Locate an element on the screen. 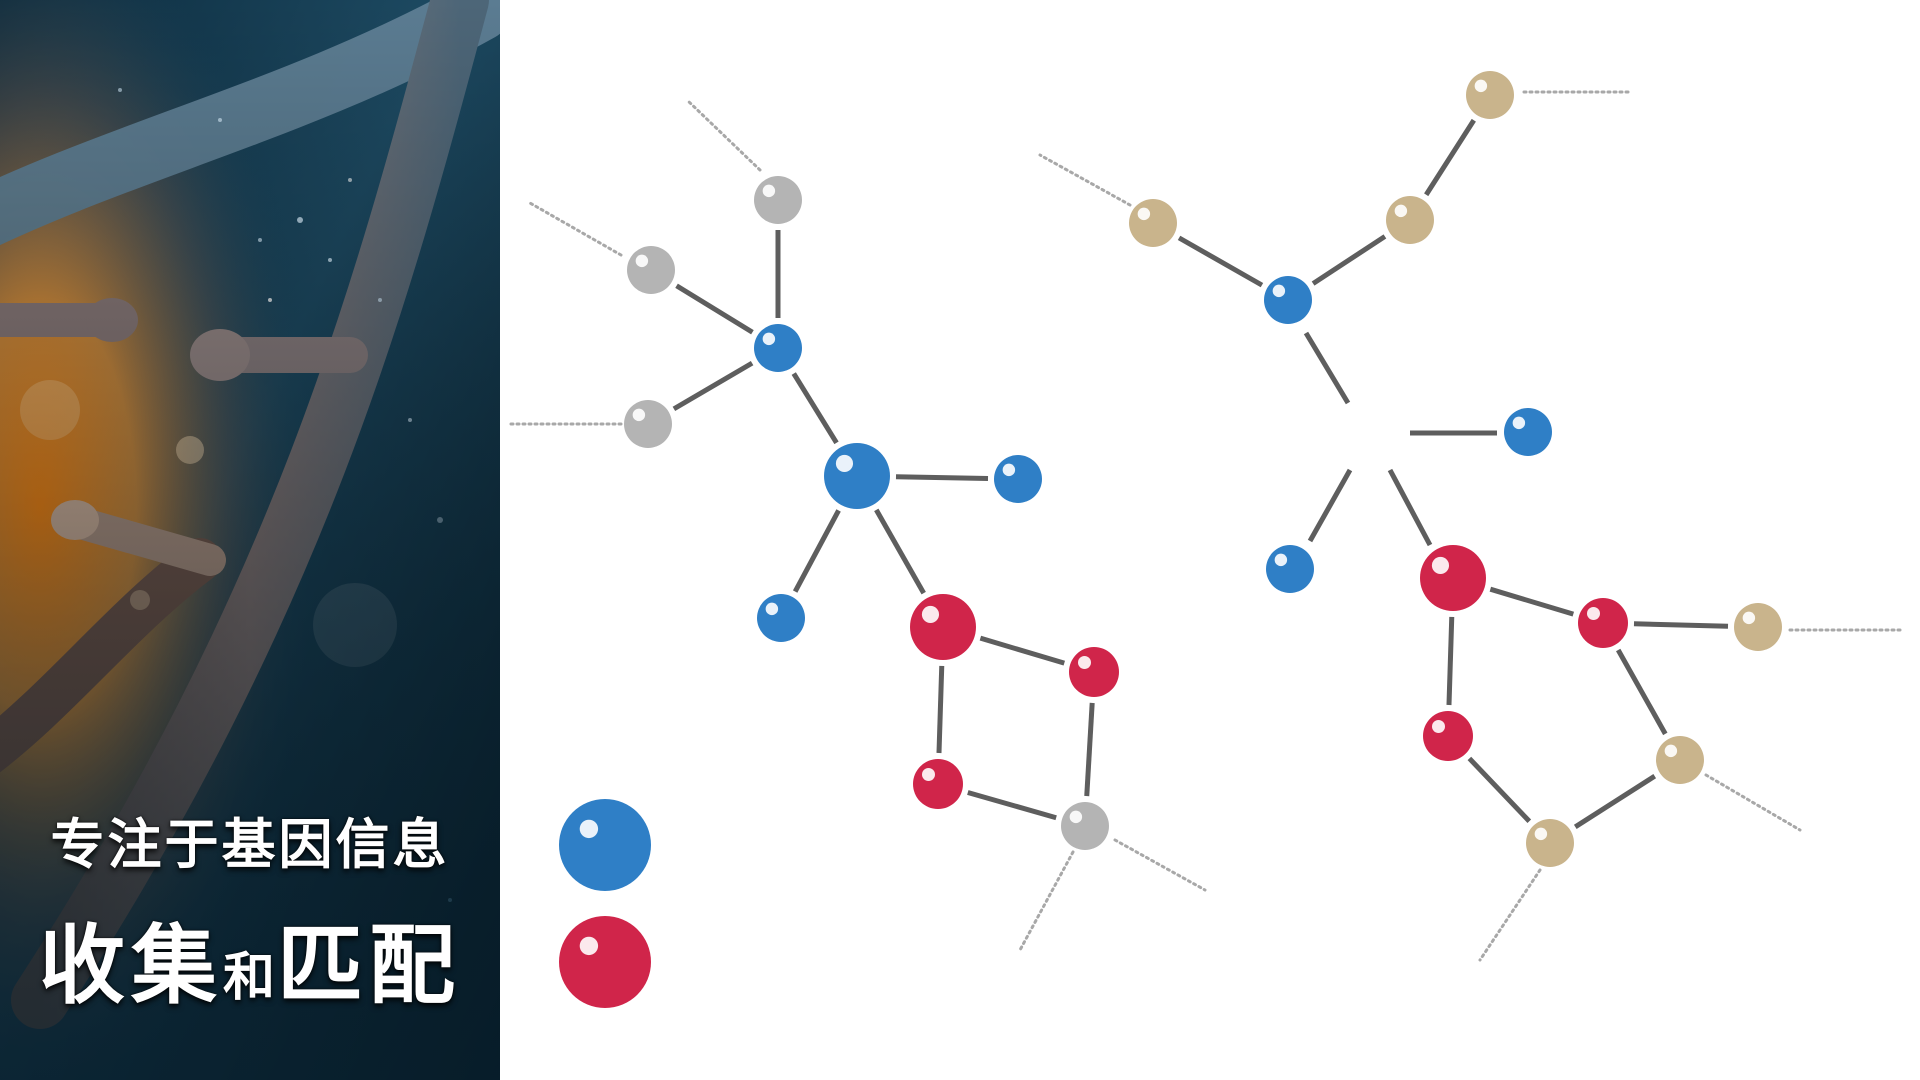 The width and height of the screenshot is (1920, 1080). red-sphere-icon is located at coordinates (605, 962).